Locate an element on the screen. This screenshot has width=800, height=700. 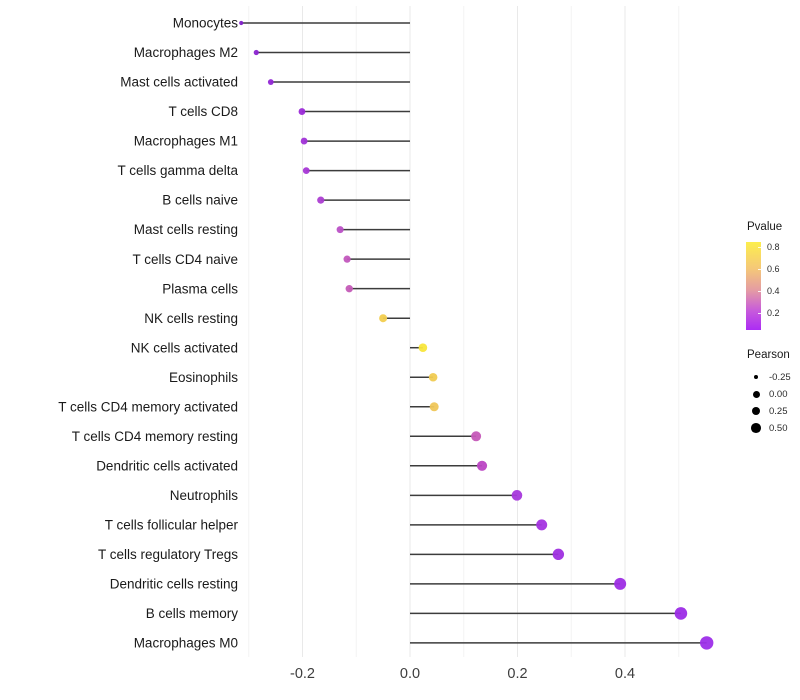
y-axis-category-label: Dendritic cells activated is located at coordinates (167, 465).